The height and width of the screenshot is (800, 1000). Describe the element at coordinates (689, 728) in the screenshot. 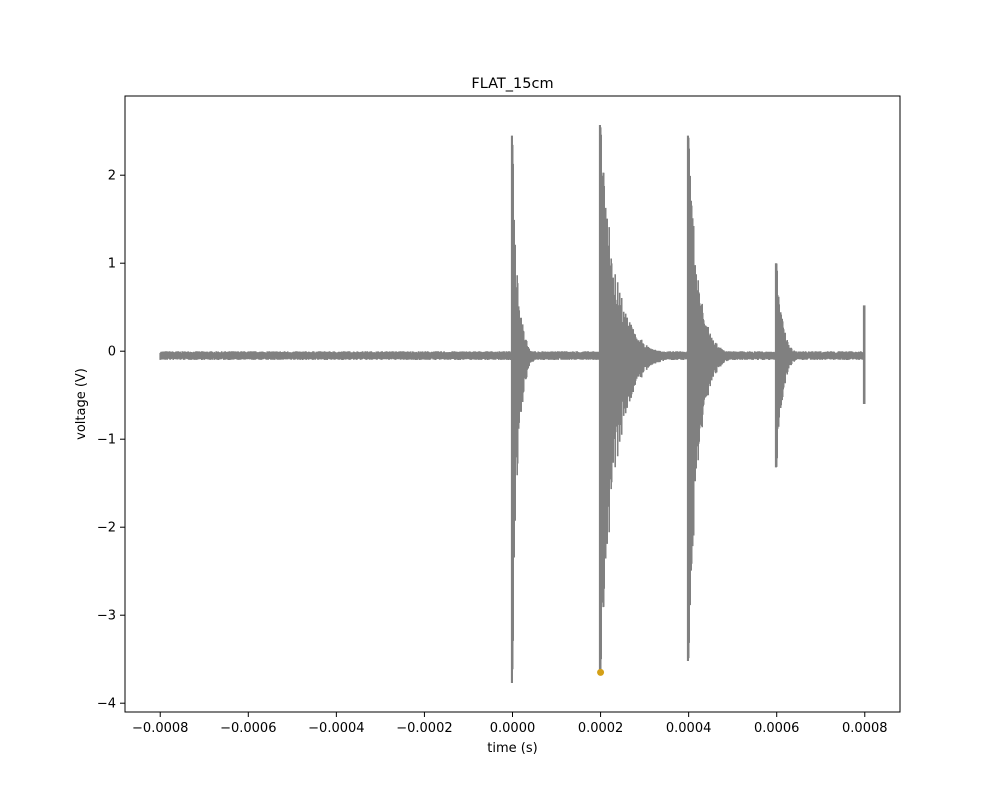

I see `x-tick-label: 0.0004` at that location.